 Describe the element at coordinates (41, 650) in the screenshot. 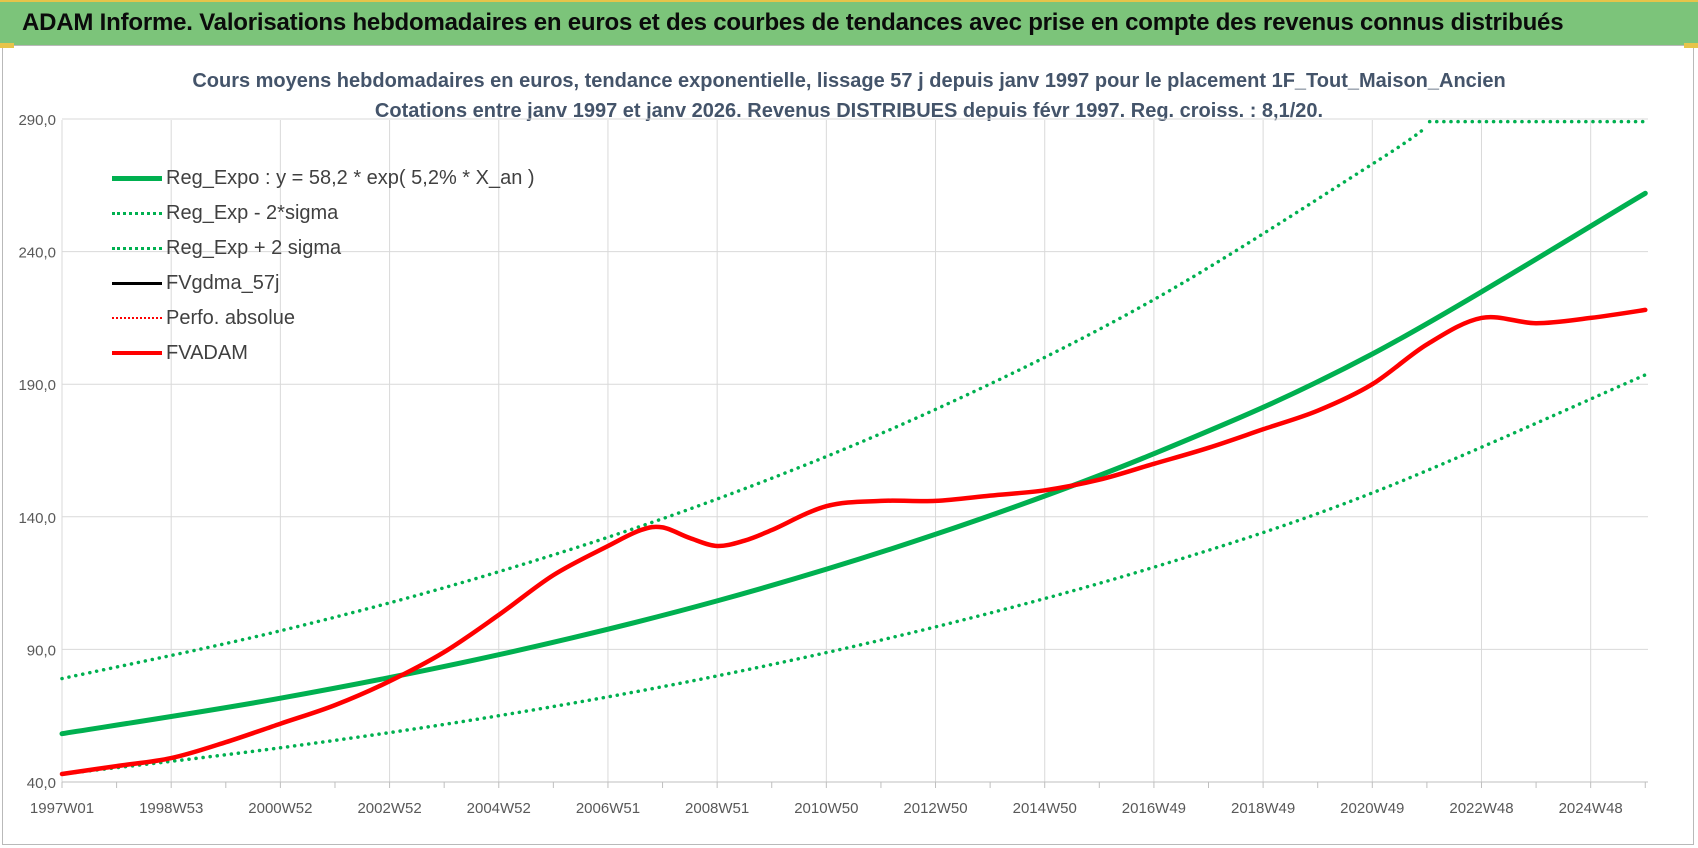

I see `y-tick-label: 90,0` at that location.